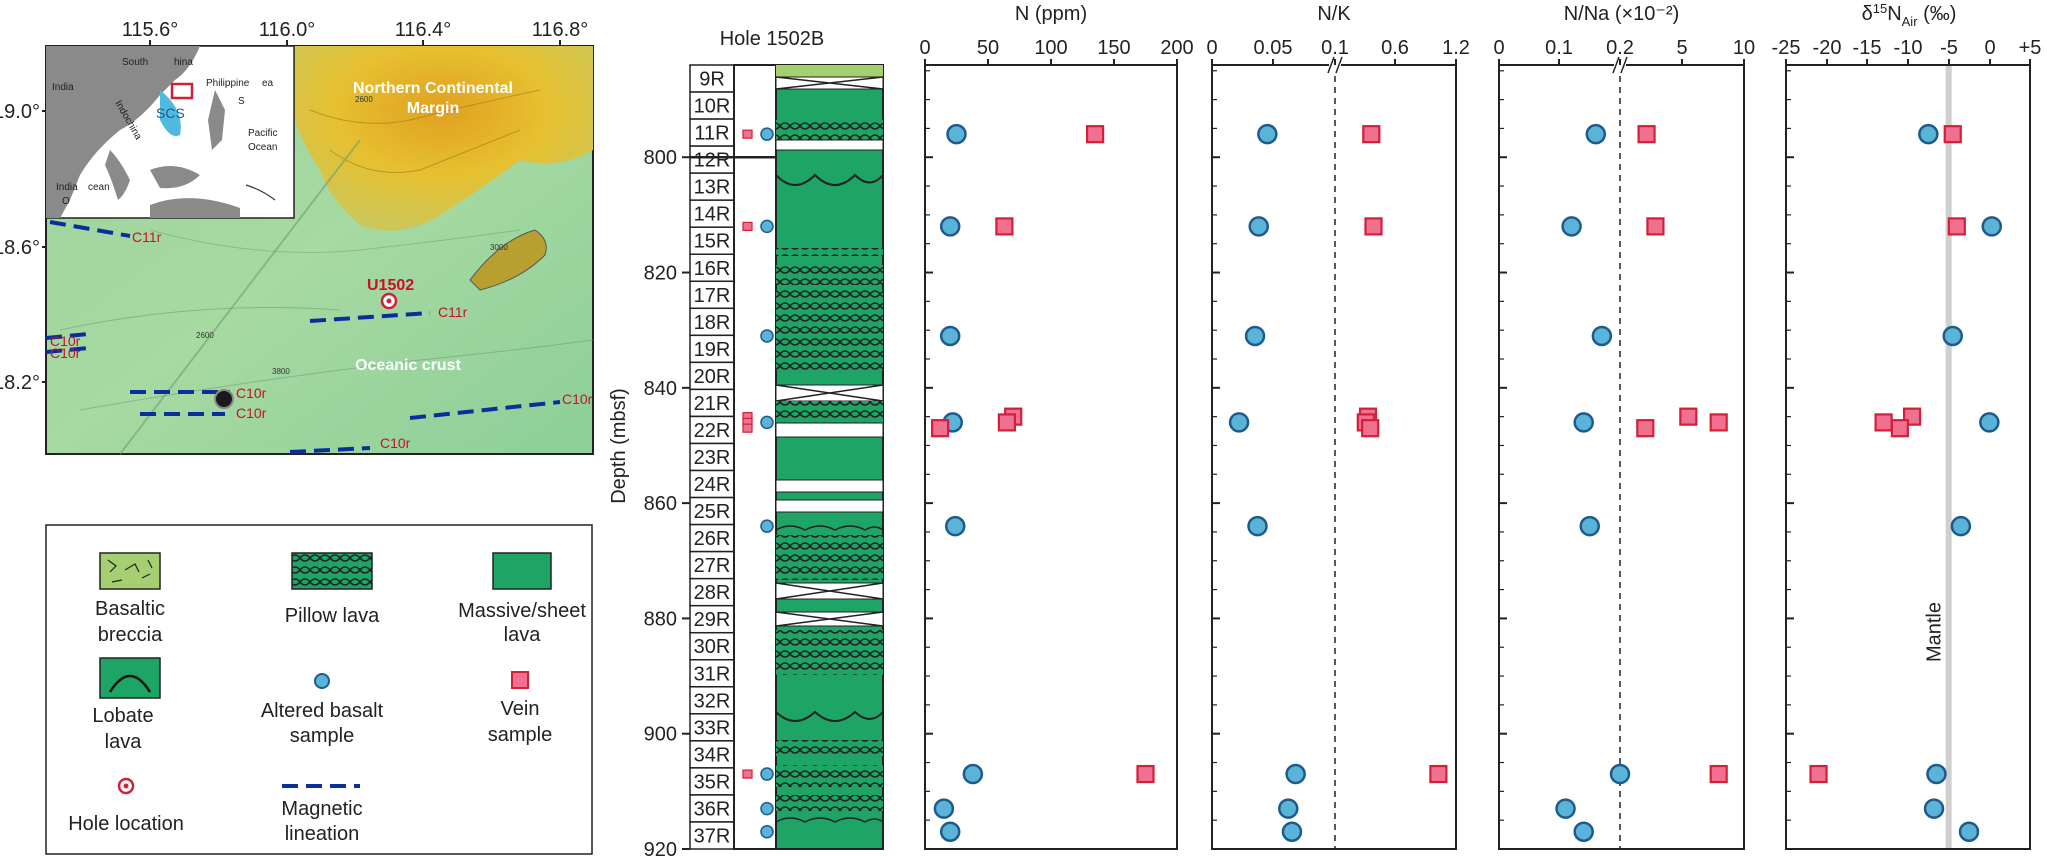 The image size is (2047, 856). Describe the element at coordinates (20, 248) in the screenshot. I see `lat-tick: 18.6°` at that location.